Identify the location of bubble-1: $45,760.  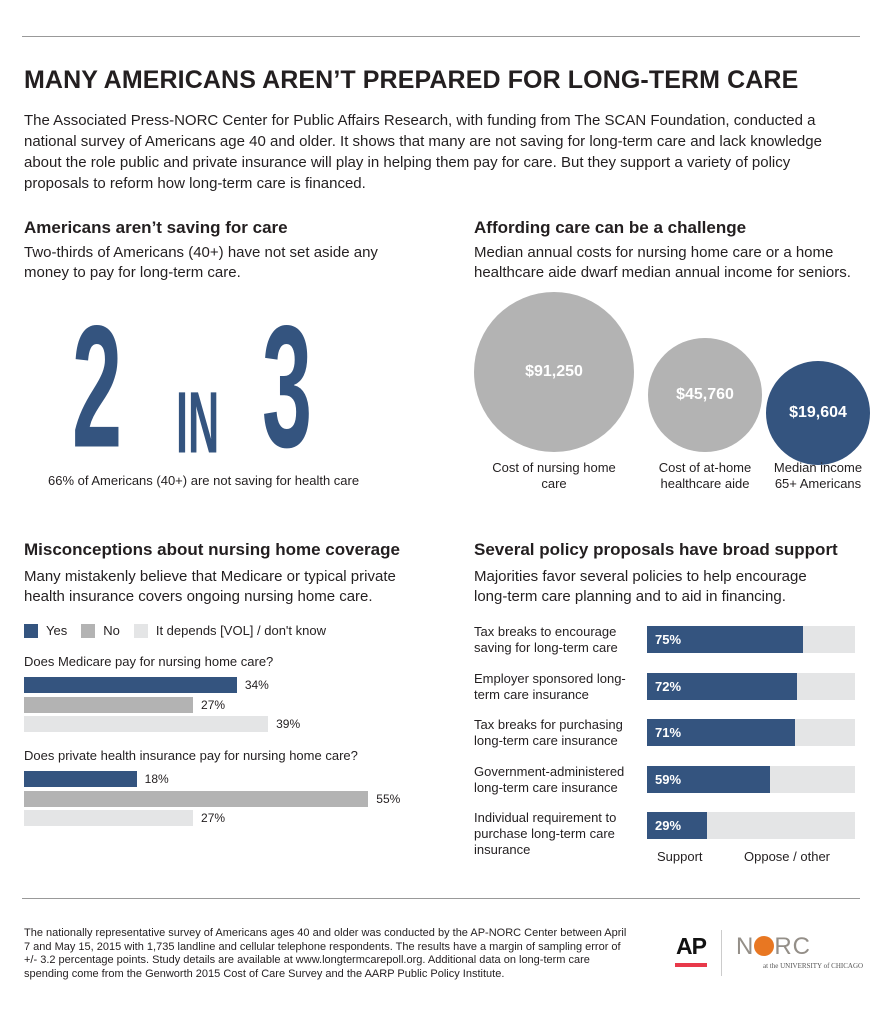
(705, 395).